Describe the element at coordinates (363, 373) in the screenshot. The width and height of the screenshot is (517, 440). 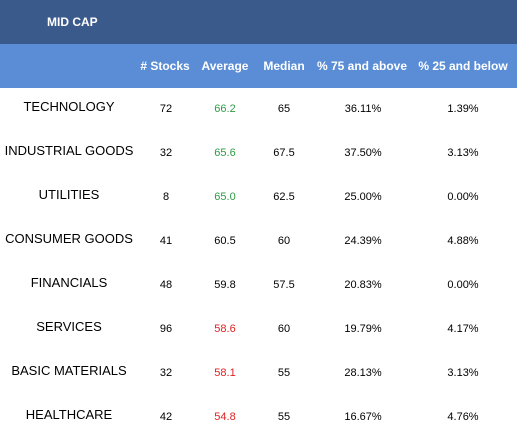
I see `pct-above-75: 28.13%` at that location.